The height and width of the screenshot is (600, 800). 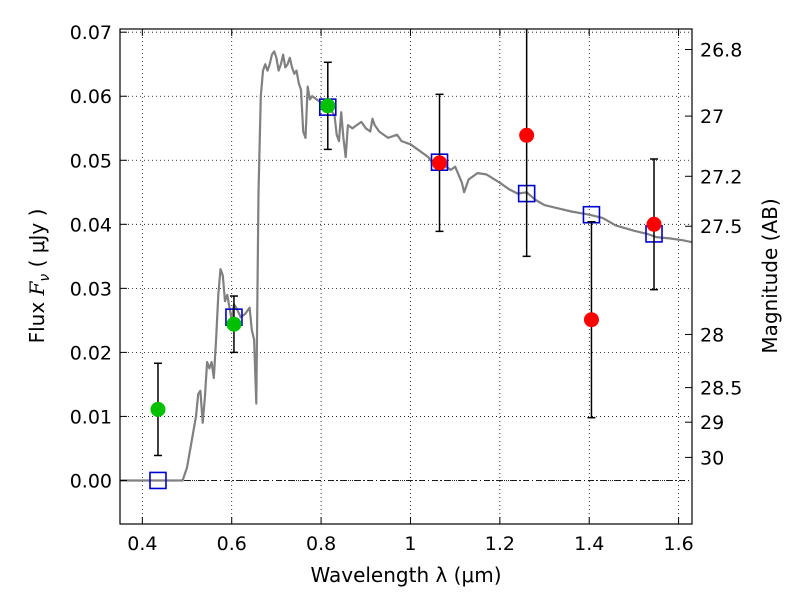 I want to click on x-tick-label: 0.6, so click(x=232, y=544).